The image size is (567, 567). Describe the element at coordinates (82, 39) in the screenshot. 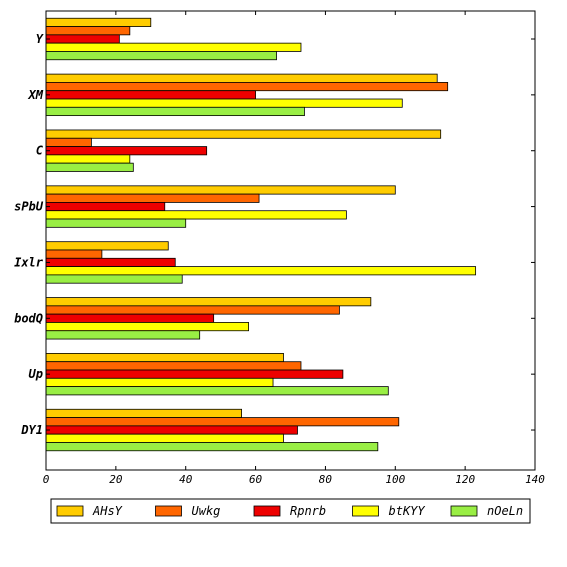

I see `bar-Rpnrb-Y` at that location.